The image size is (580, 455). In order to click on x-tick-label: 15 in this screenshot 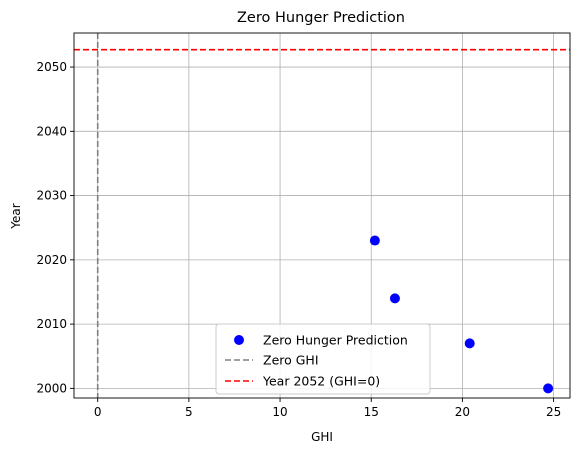, I will do `click(371, 412)`.